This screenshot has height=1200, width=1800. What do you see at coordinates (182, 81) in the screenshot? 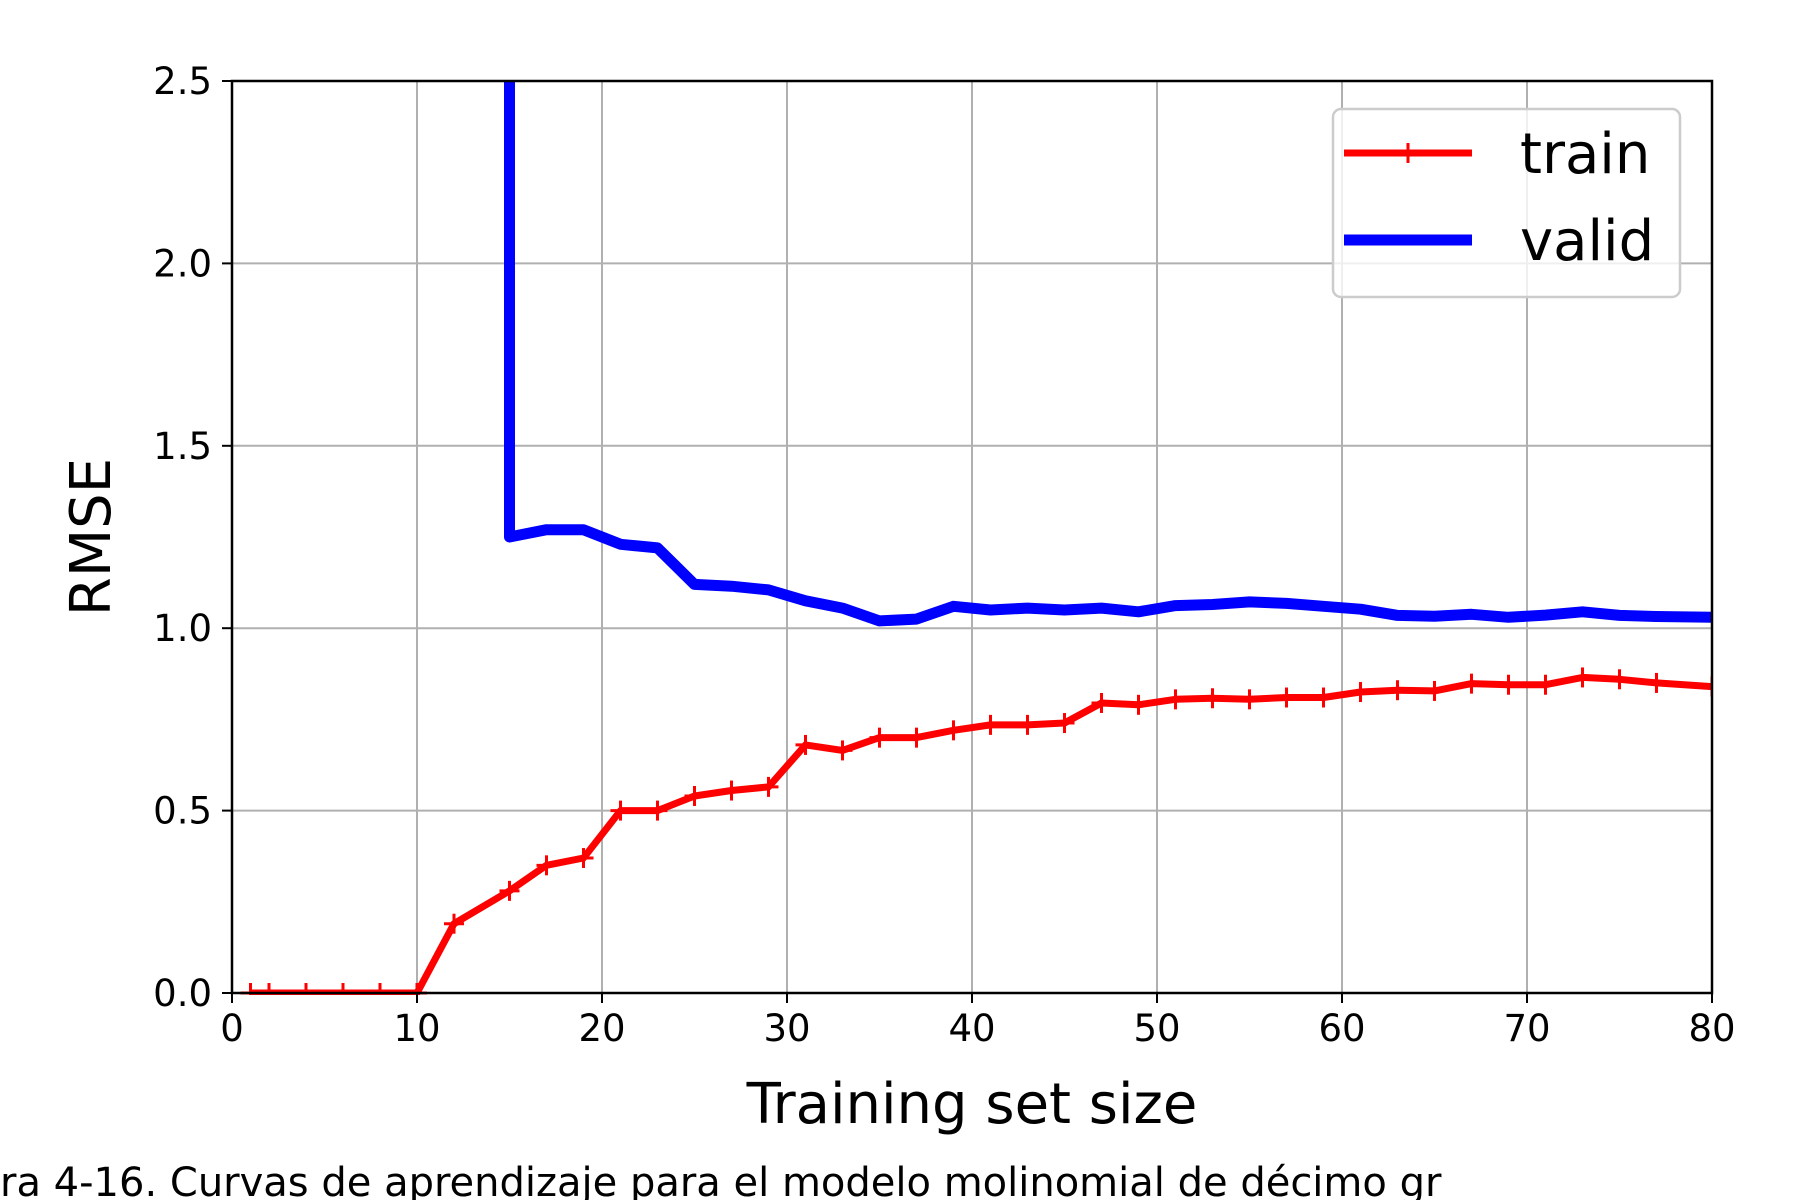
I see `y-tick-label: 2.5` at bounding box center [182, 81].